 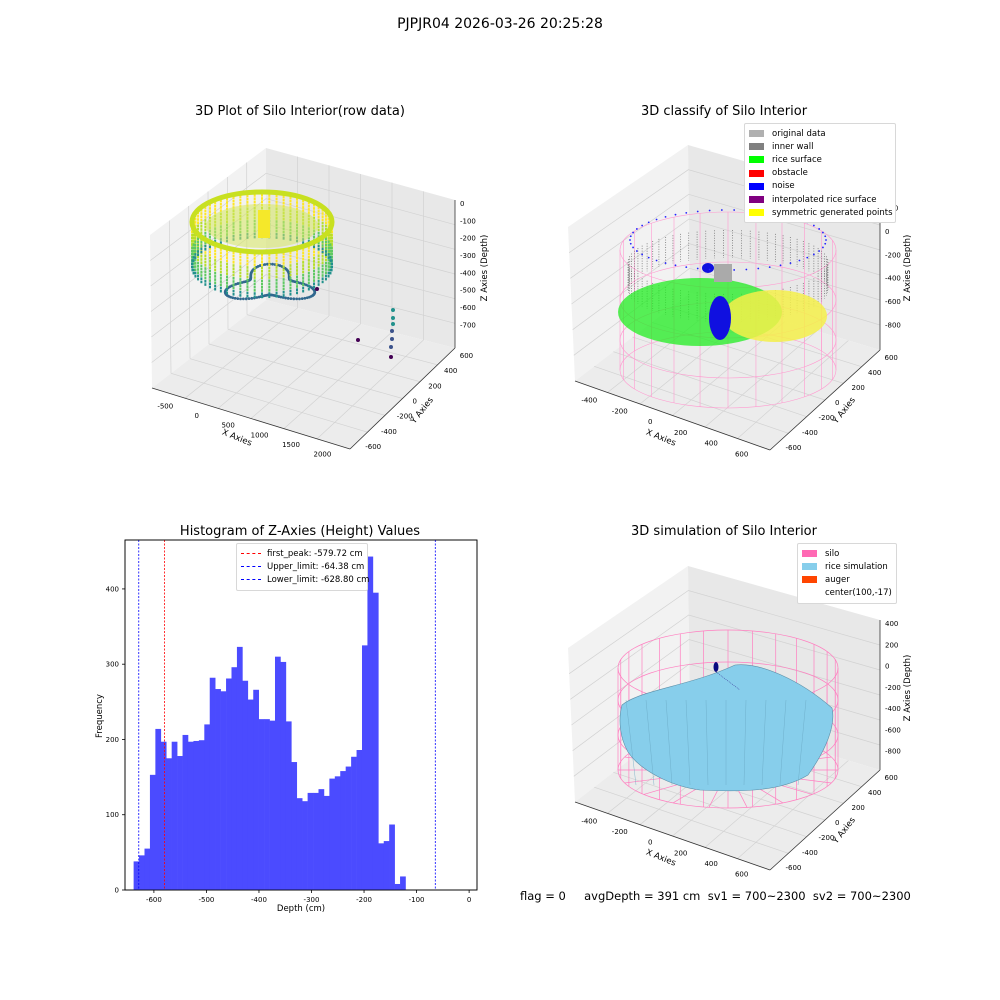 What do you see at coordinates (300, 111) in the screenshot?
I see `plot1-title: 3D Plot of Silo Interior(row data)` at bounding box center [300, 111].